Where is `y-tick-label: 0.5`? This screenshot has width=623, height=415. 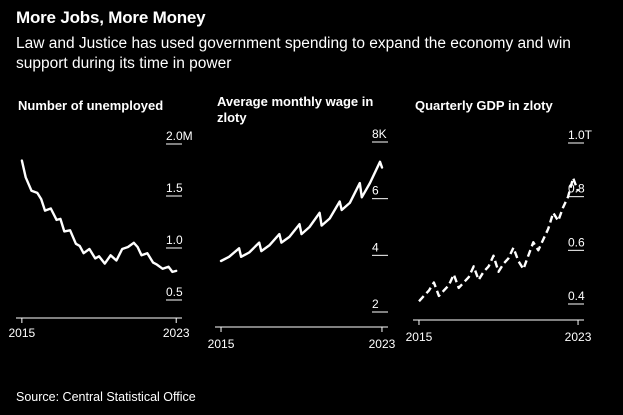
y-tick-label: 0.5 is located at coordinates (174, 292).